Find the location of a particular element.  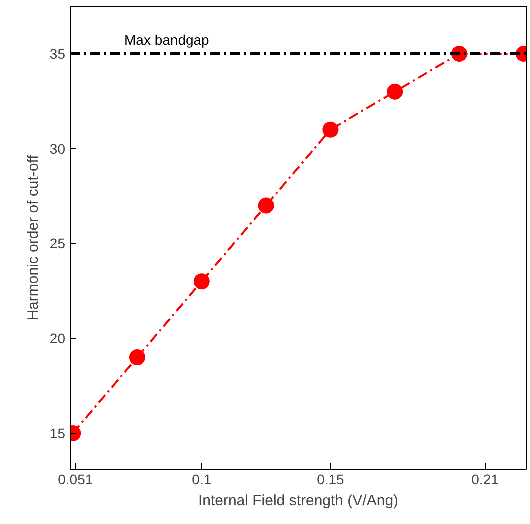

y-tick-label: 25 is located at coordinates (58, 244).